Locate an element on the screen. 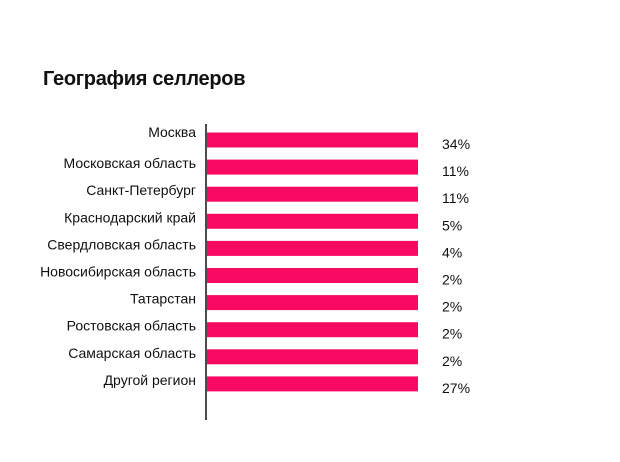  value-label: 5% is located at coordinates (452, 225).